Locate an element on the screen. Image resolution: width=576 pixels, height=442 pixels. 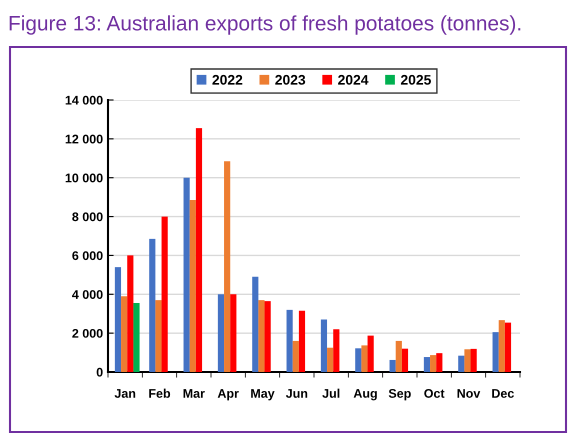
x-tick-label: Aug is located at coordinates (365, 394).